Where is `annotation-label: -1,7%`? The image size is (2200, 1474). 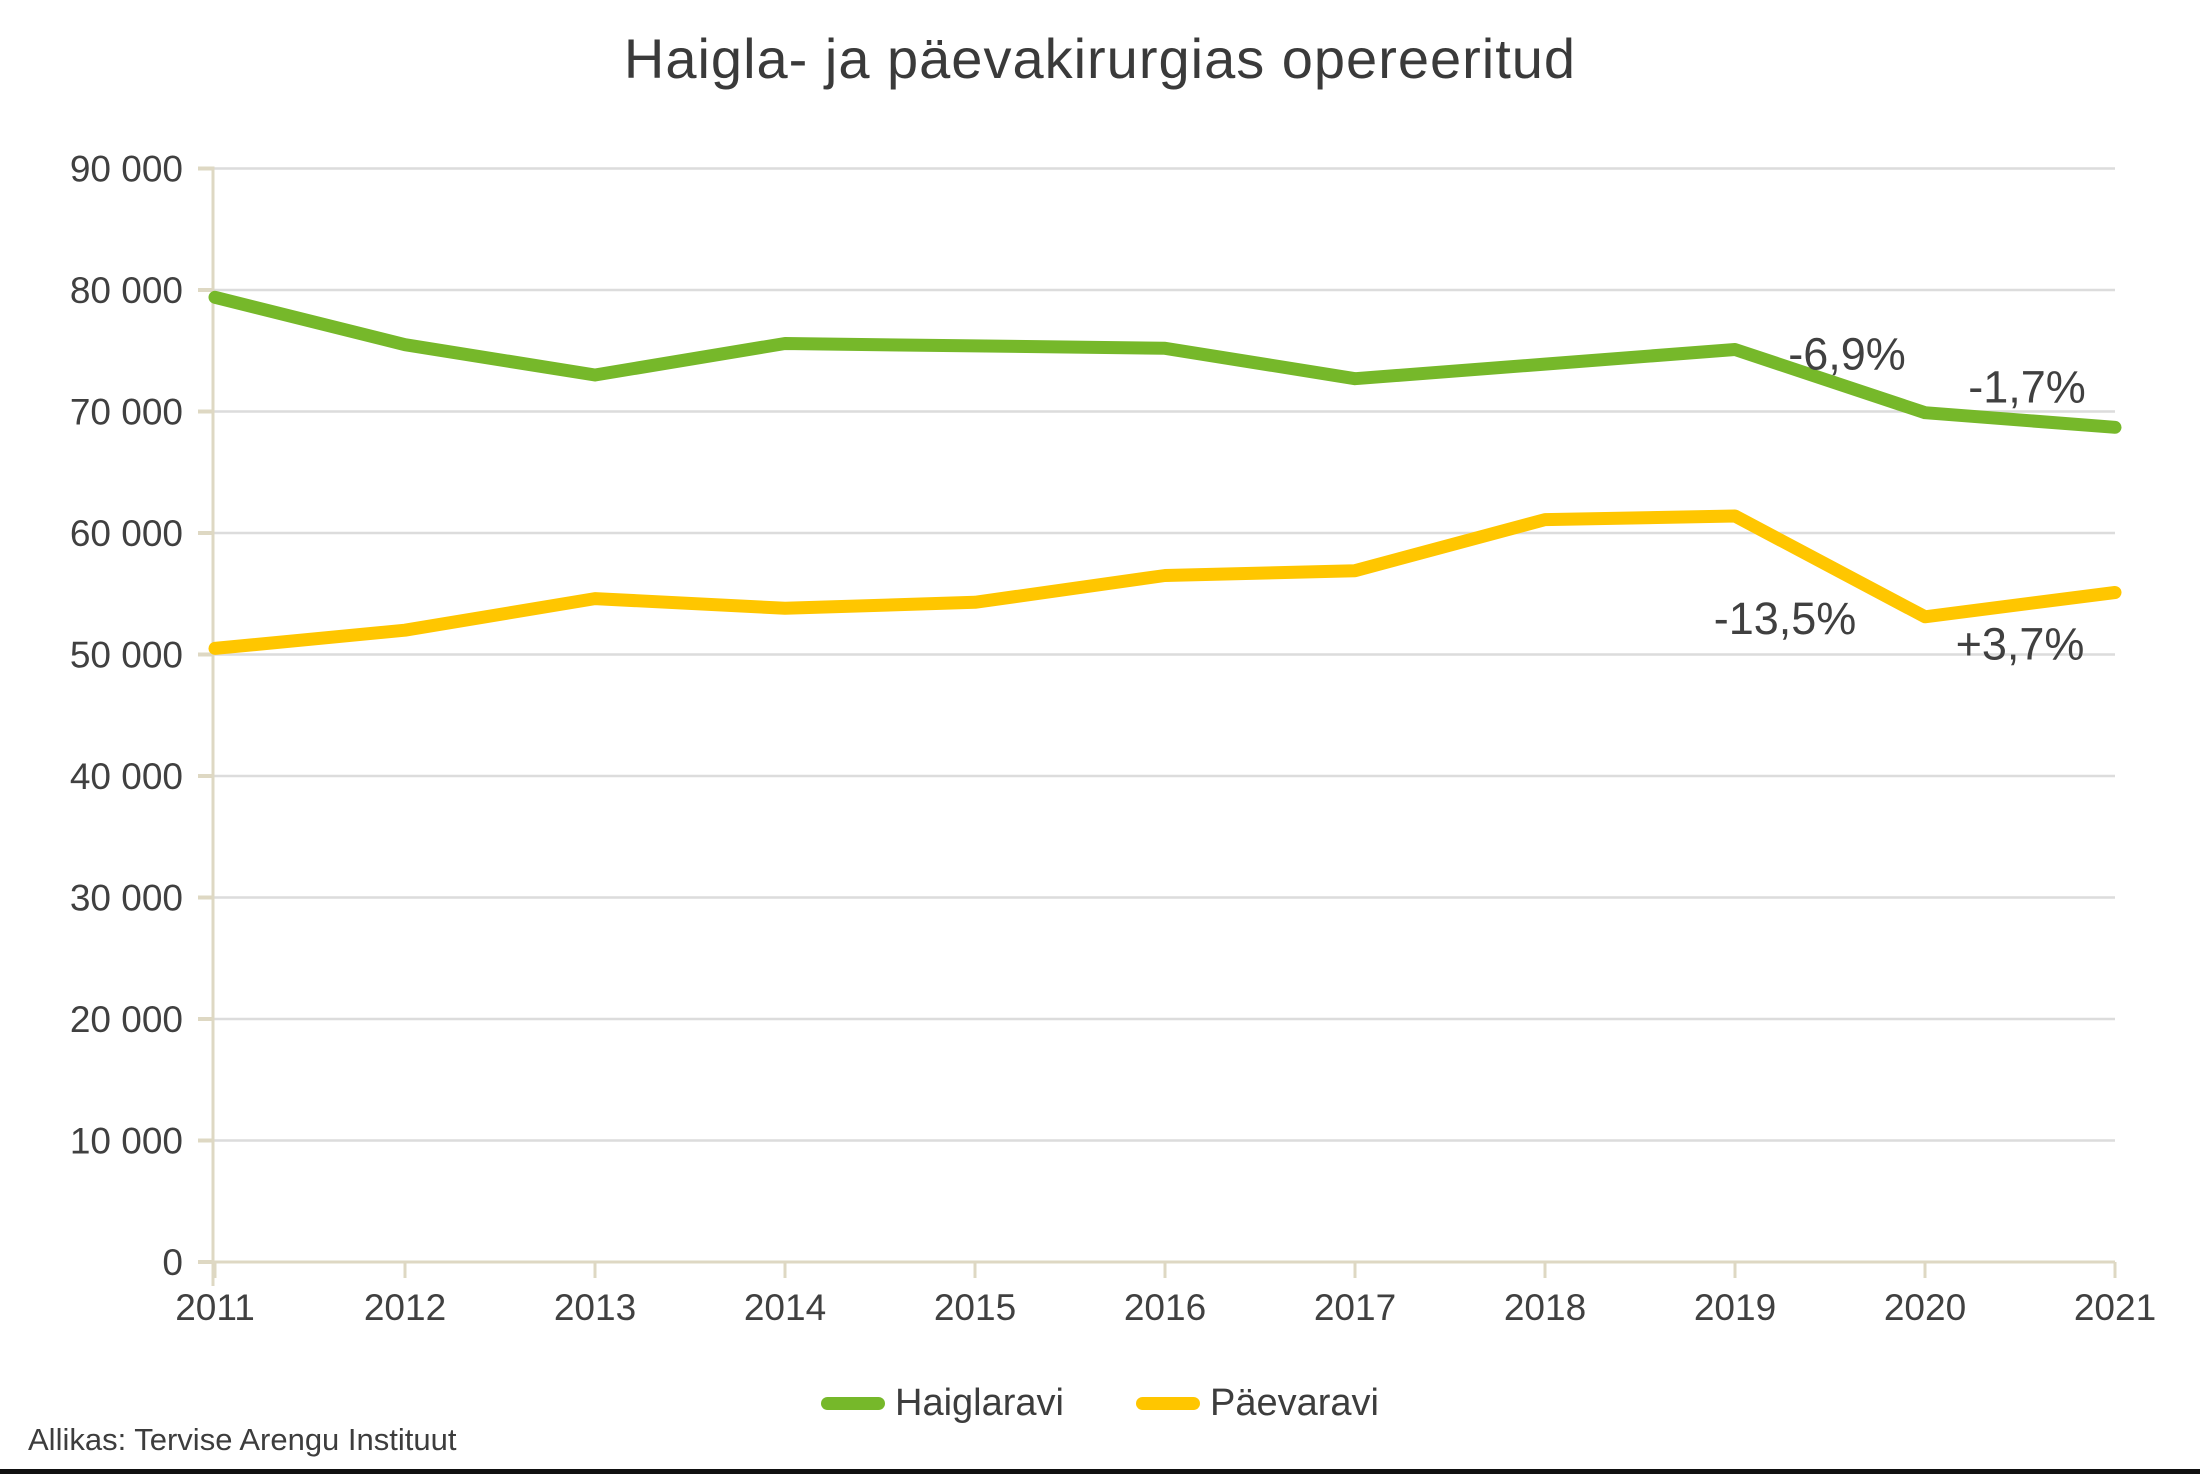
annotation-label: -1,7% is located at coordinates (2027, 386).